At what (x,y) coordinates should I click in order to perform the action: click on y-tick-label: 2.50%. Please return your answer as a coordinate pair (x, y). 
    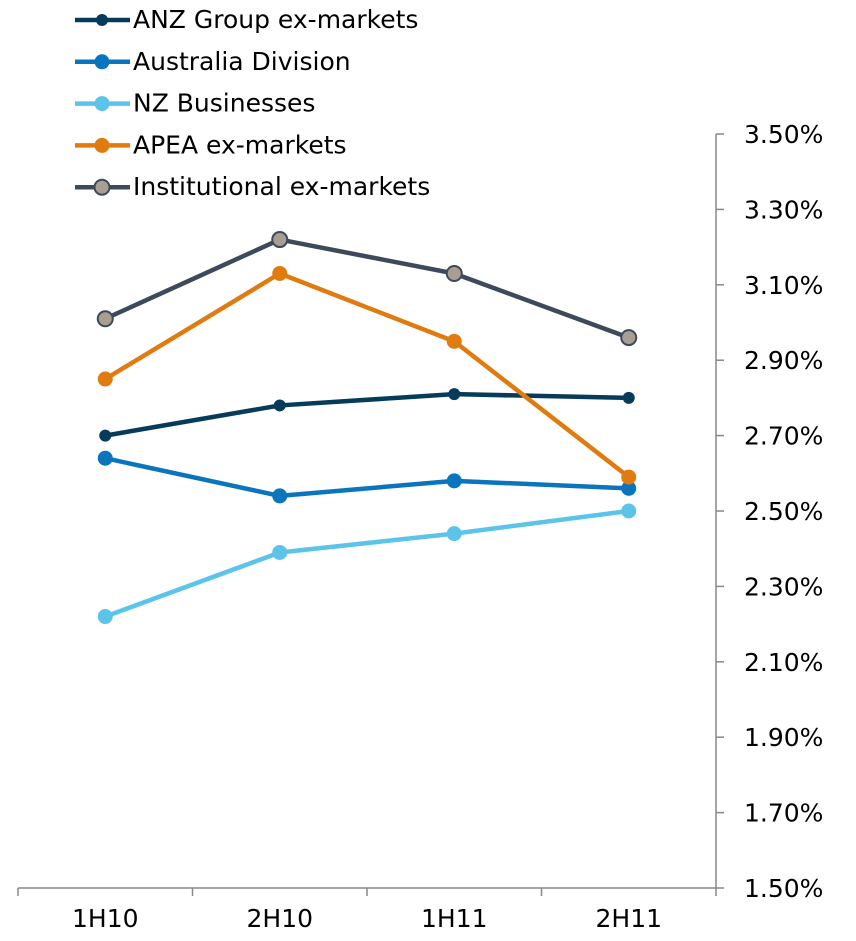
    Looking at the image, I should click on (783, 511).